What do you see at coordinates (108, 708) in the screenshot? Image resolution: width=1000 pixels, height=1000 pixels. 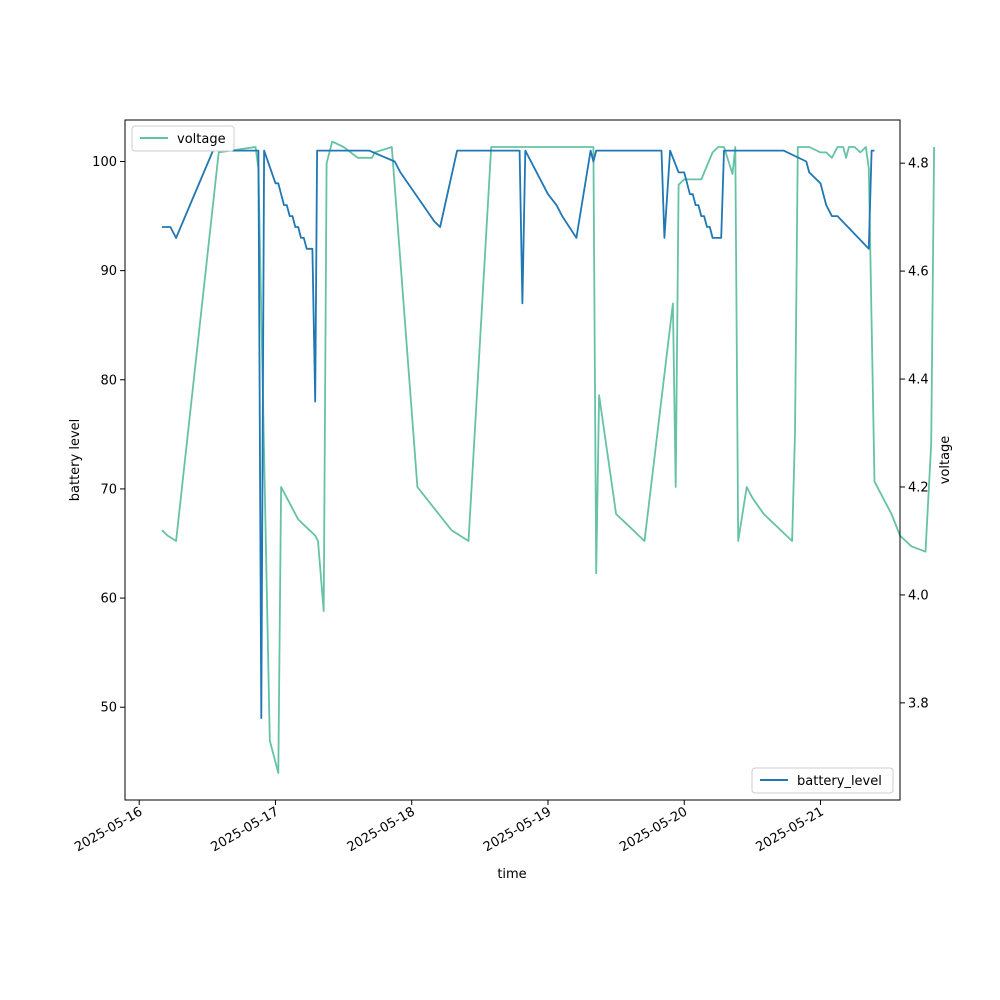 I see `y-left-tick-label: 50` at bounding box center [108, 708].